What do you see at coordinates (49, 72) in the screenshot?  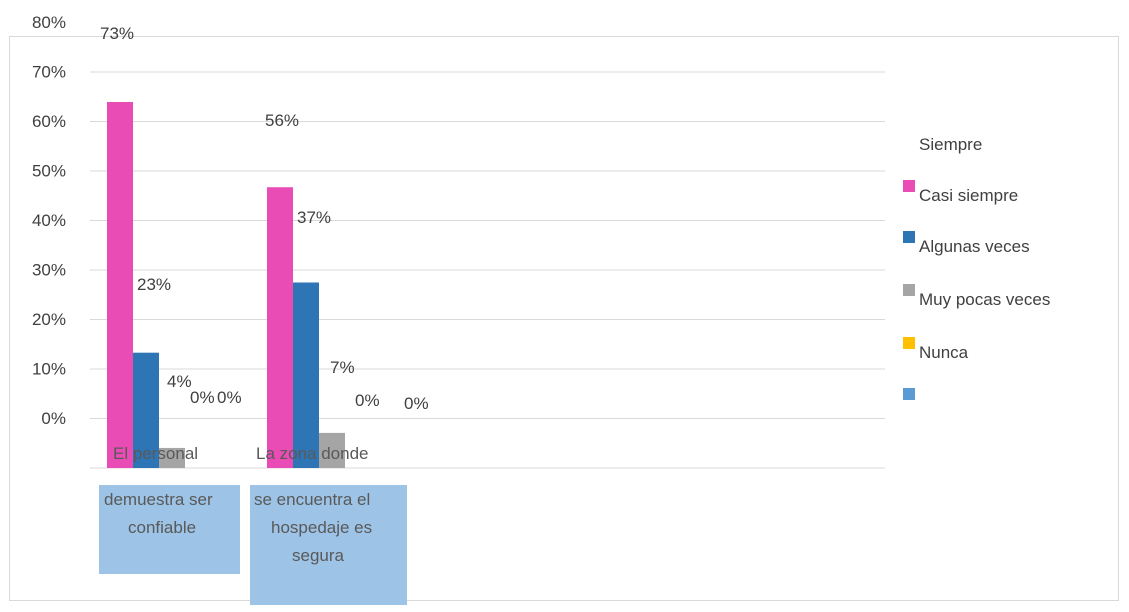 I see `y-tick-label: 70%` at bounding box center [49, 72].